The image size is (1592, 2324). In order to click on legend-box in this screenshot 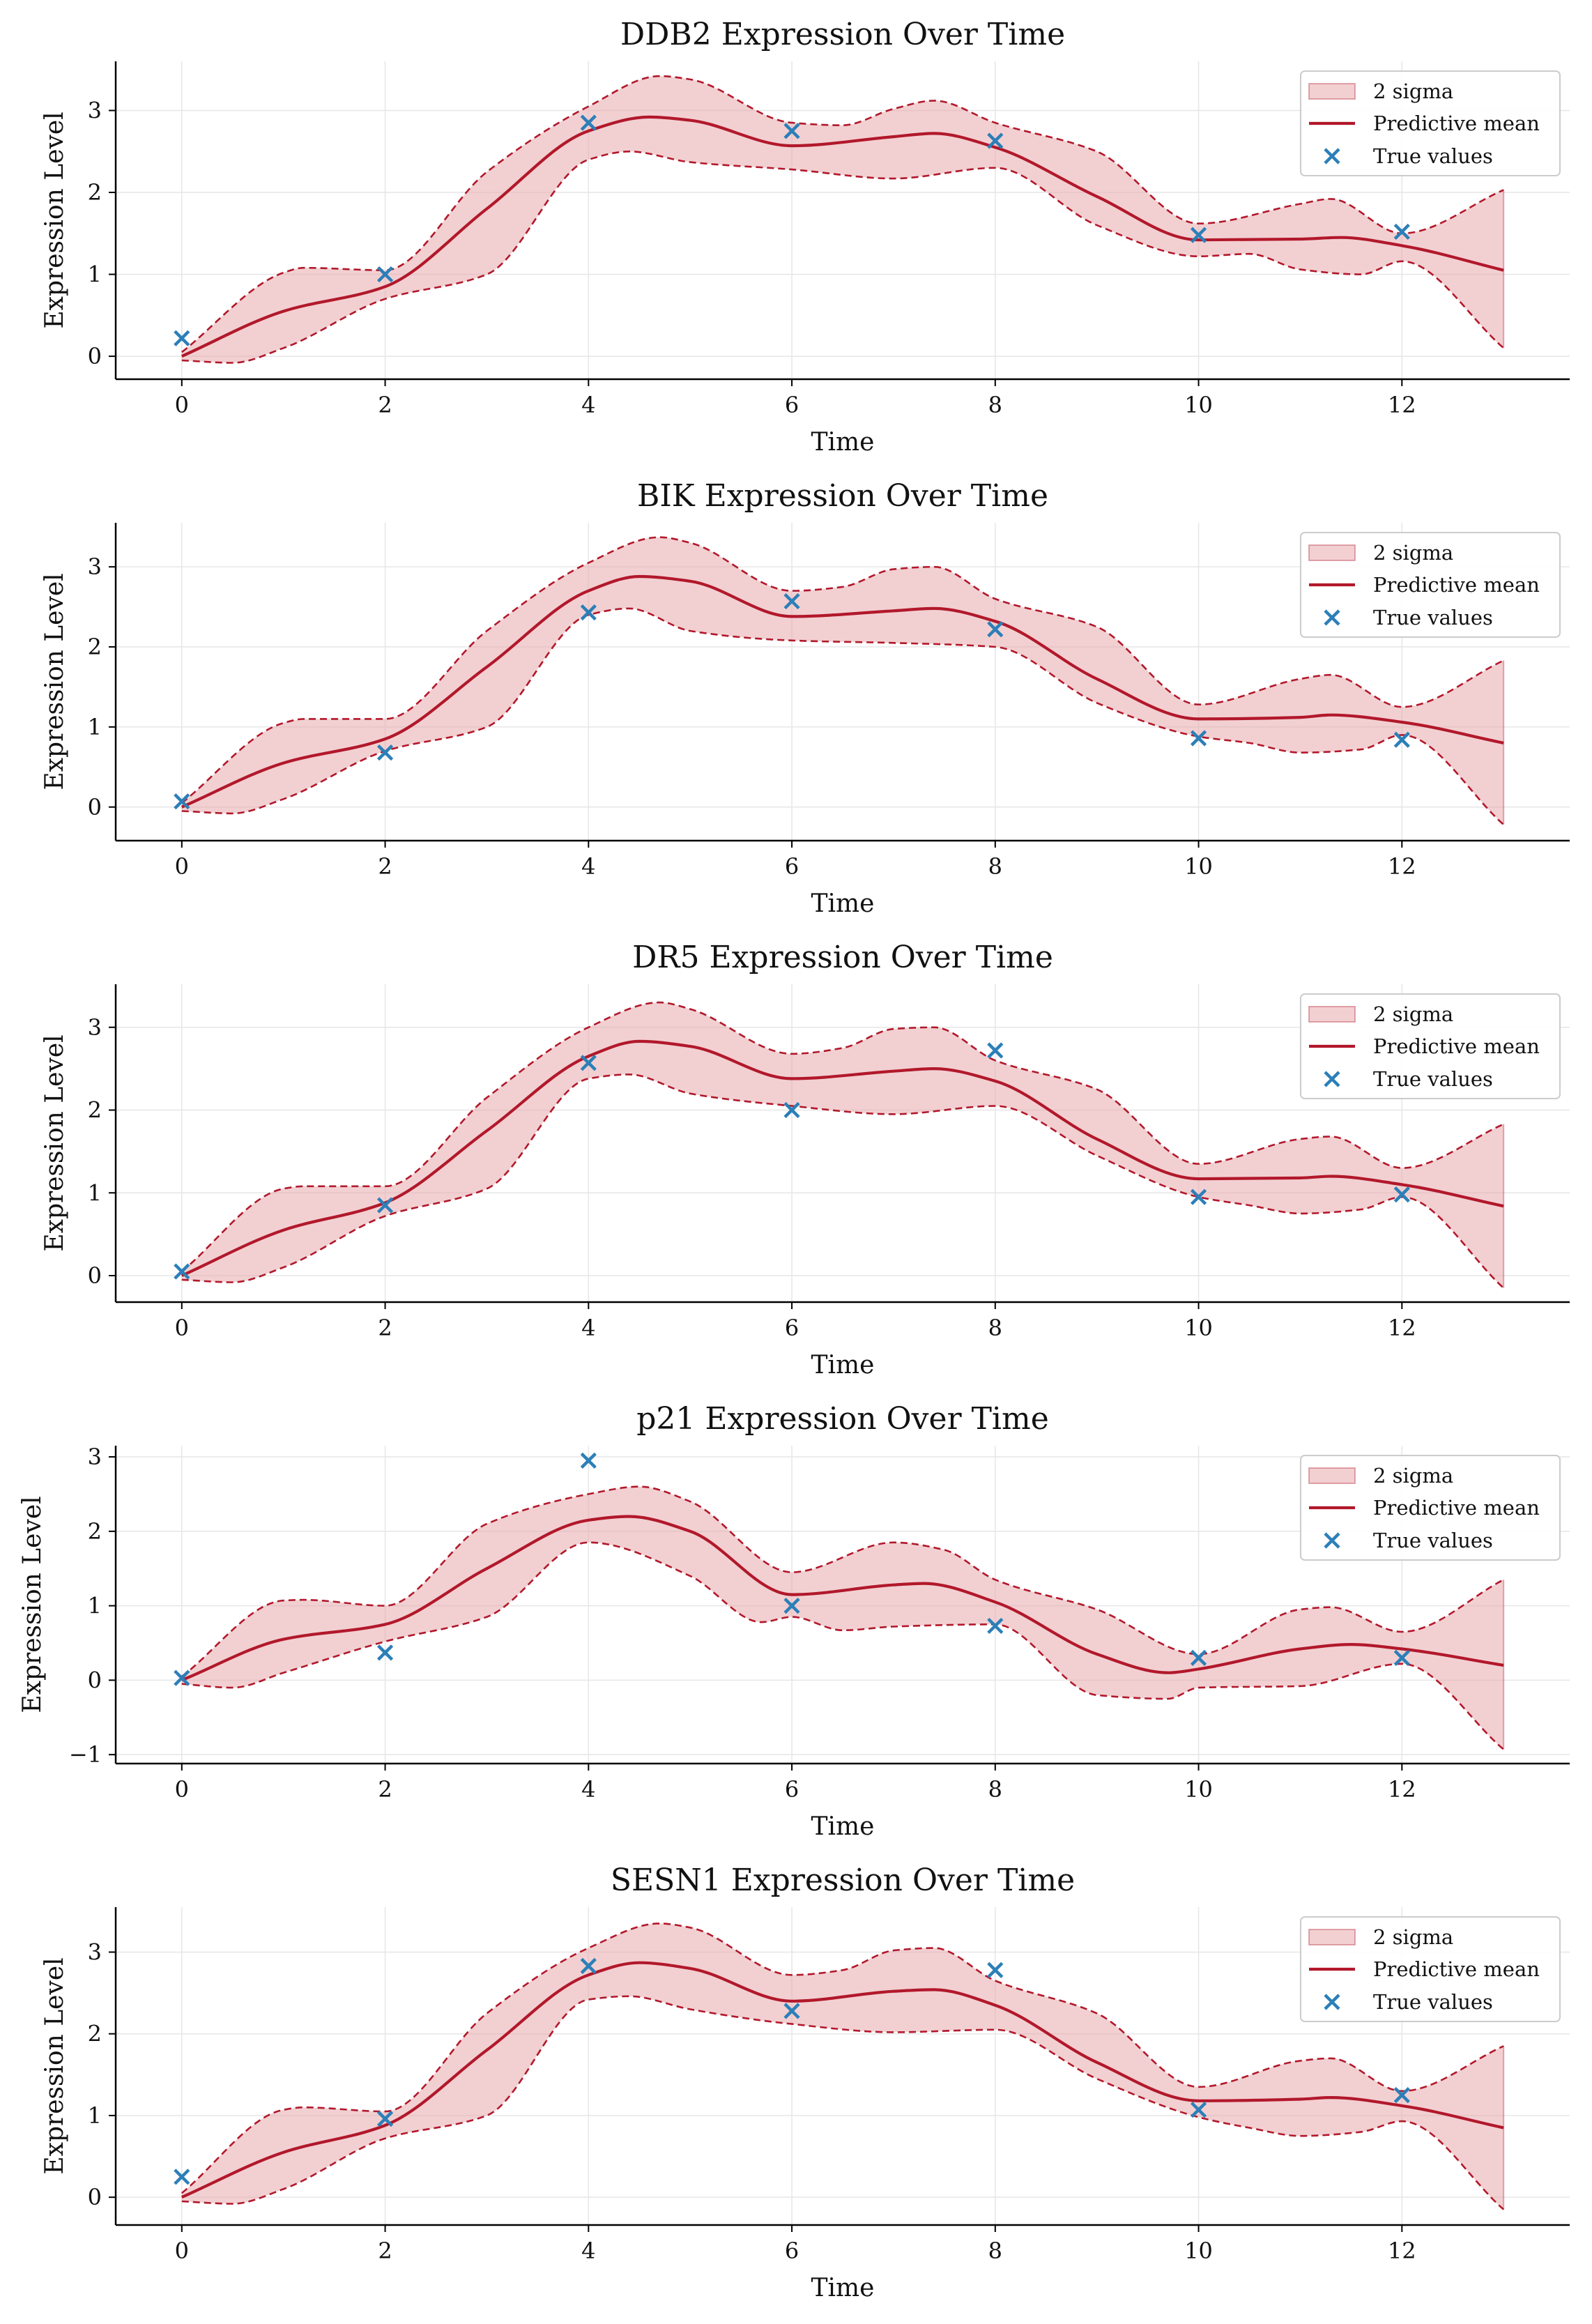, I will do `click(1431, 585)`.